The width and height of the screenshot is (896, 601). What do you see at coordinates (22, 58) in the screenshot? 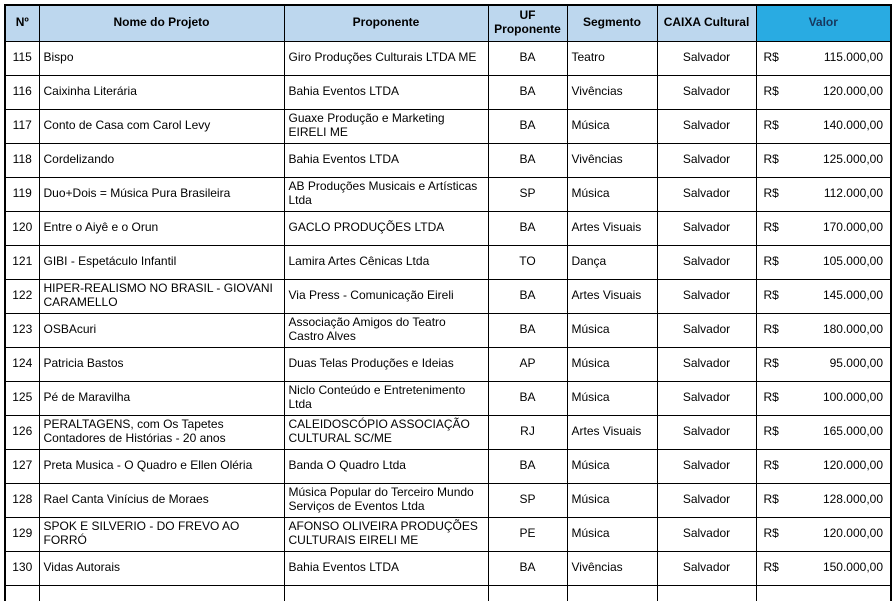
I see `cell-num: 115` at bounding box center [22, 58].